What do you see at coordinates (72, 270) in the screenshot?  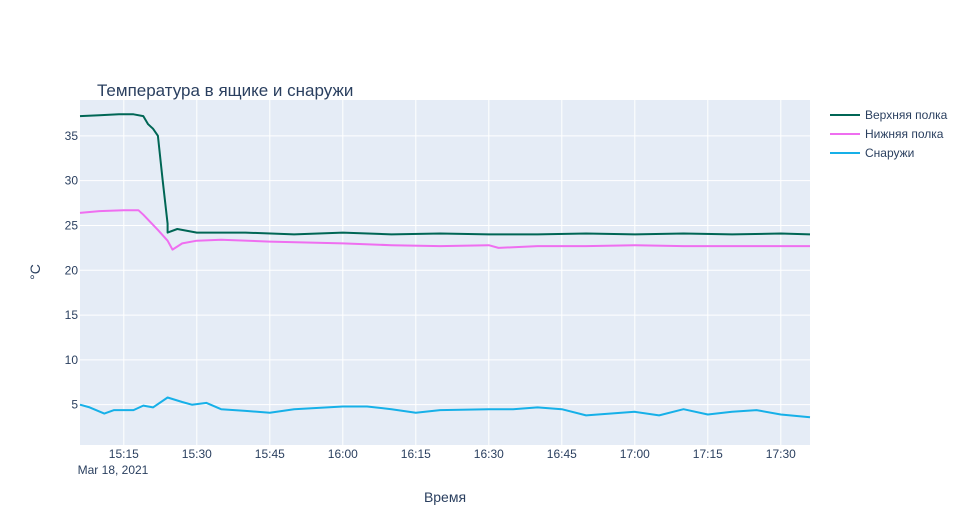 I see `y-tick-label: 20` at bounding box center [72, 270].